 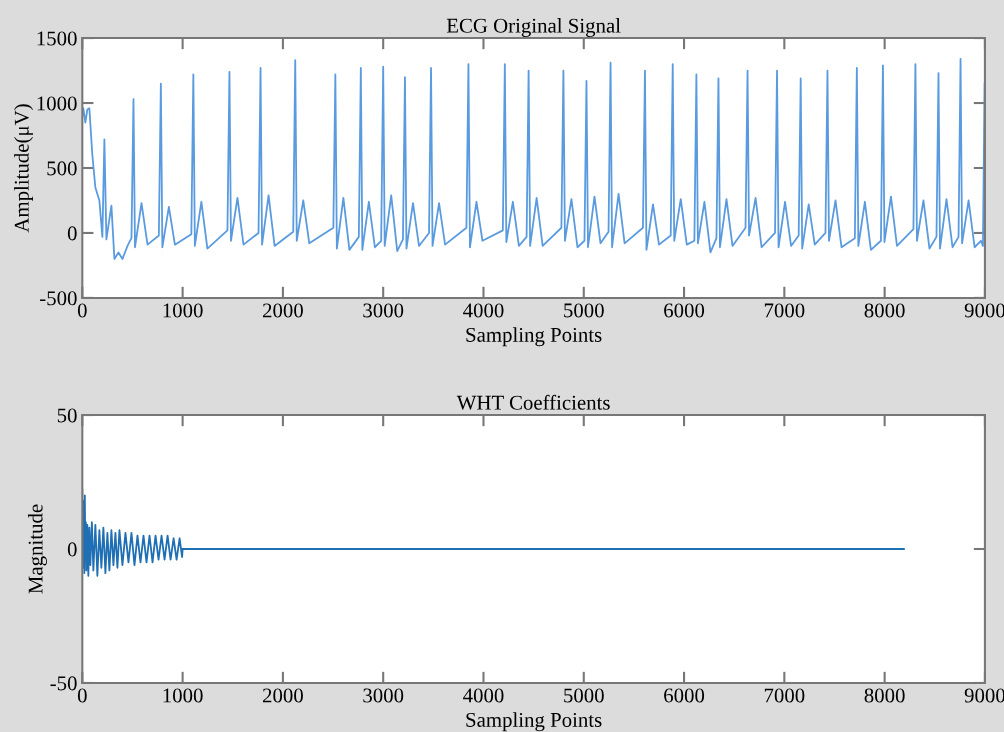 I want to click on y-tick-label: -50, so click(x=63, y=683).